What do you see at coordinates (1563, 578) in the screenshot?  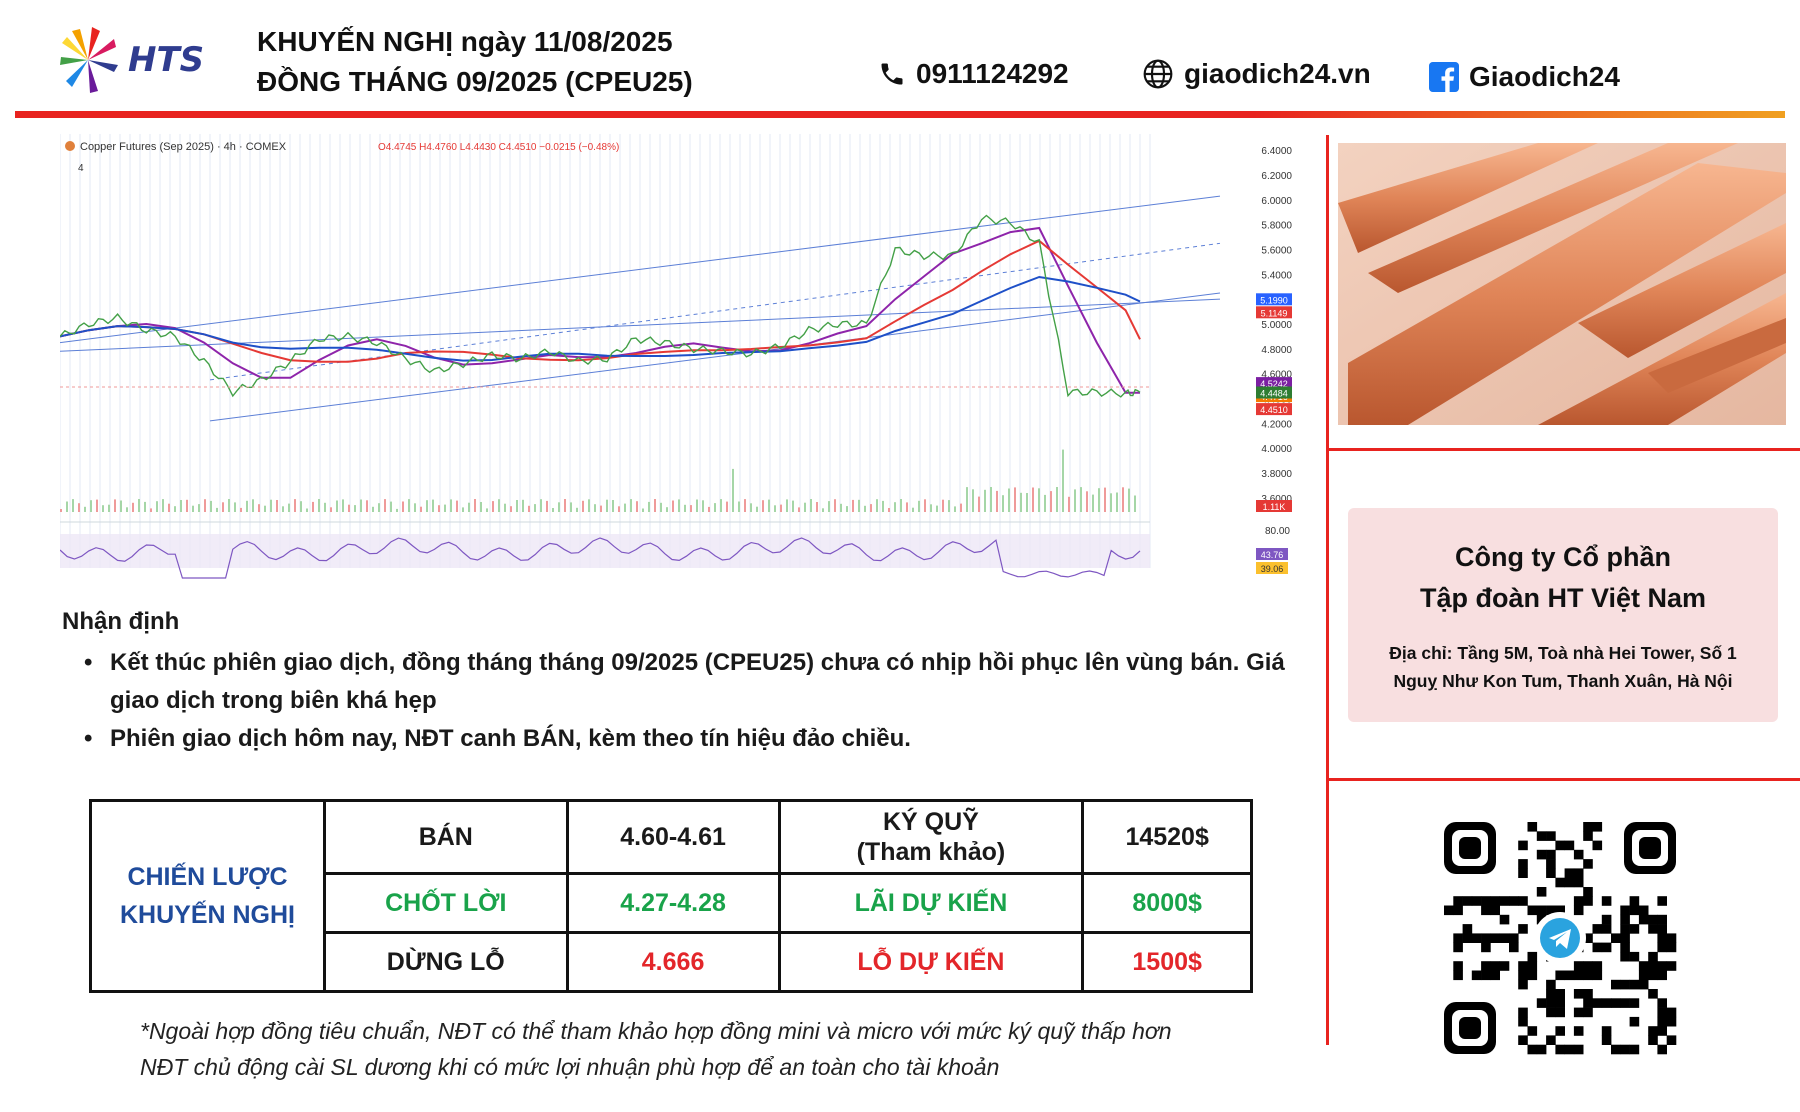 I see `company-name: Công ty Cổ phần Tập đoàn HT Việt Nam` at bounding box center [1563, 578].